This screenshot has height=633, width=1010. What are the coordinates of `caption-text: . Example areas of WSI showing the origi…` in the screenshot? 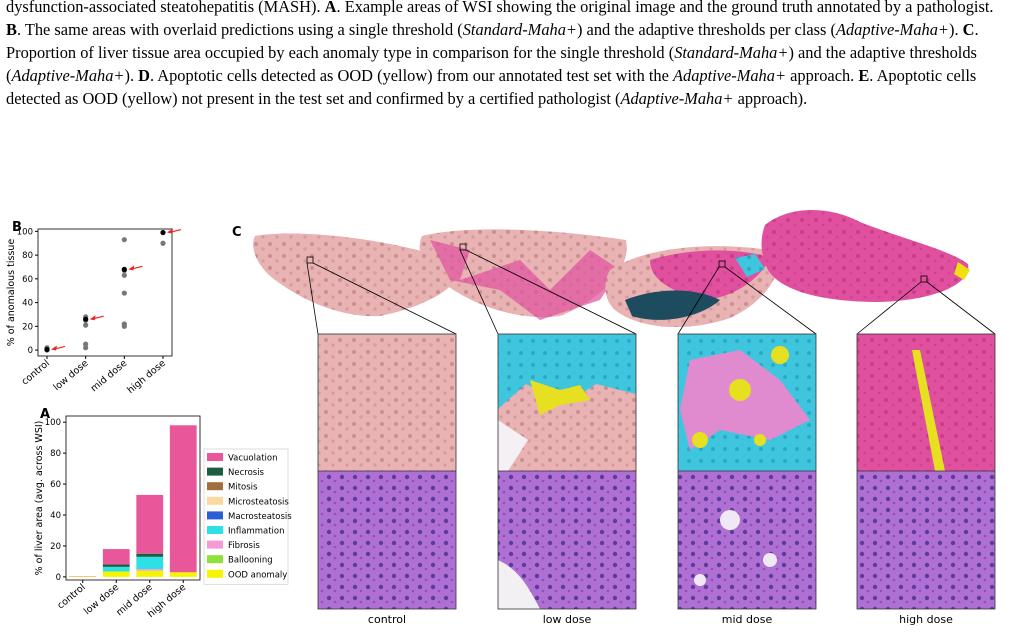 It's located at (665, 8).